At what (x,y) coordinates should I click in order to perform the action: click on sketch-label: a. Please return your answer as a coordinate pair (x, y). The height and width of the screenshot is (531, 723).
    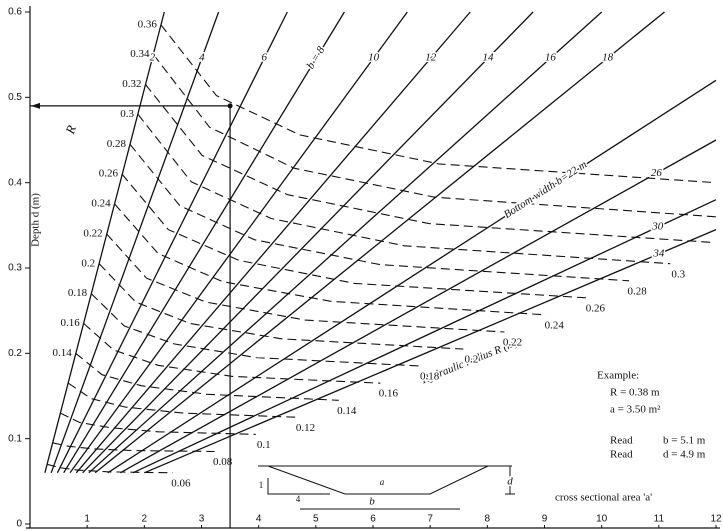
    Looking at the image, I should click on (382, 482).